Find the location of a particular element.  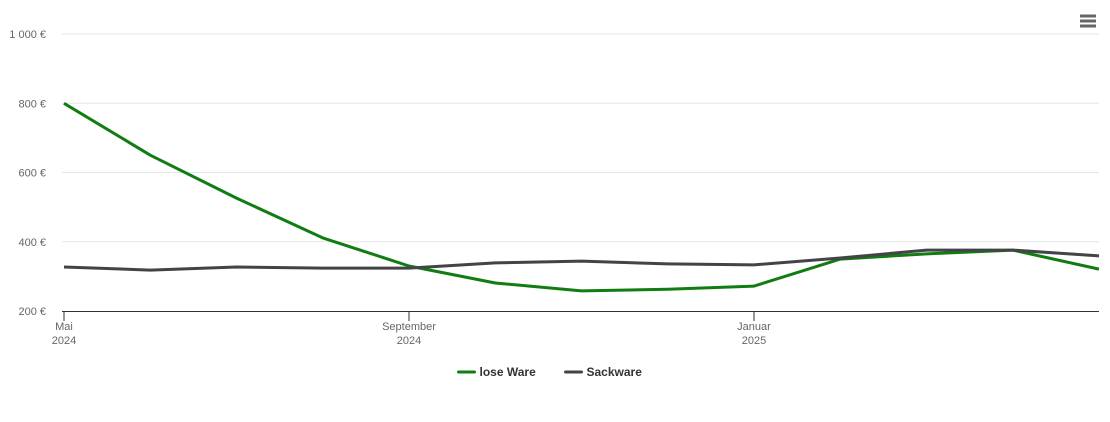

x-tick-label-line: Mai is located at coordinates (64, 327).